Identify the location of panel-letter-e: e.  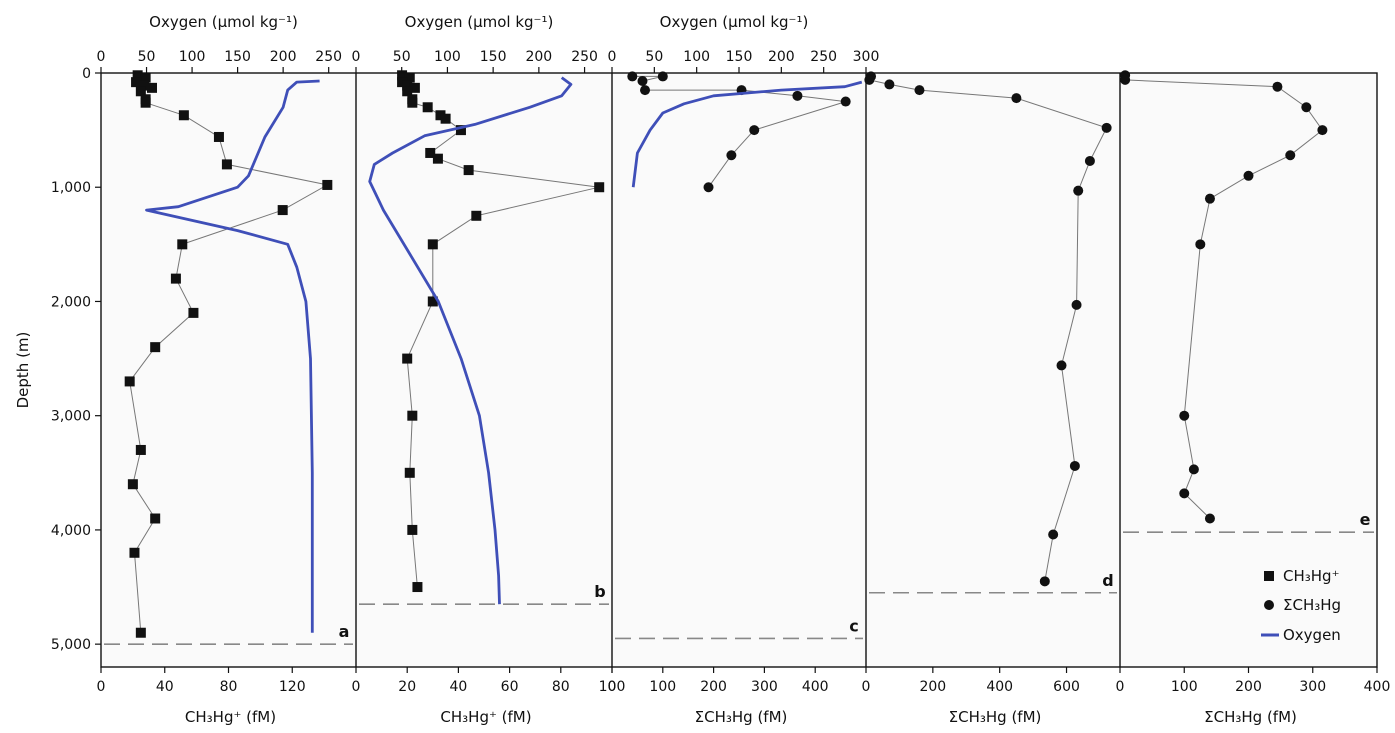
(1365, 519).